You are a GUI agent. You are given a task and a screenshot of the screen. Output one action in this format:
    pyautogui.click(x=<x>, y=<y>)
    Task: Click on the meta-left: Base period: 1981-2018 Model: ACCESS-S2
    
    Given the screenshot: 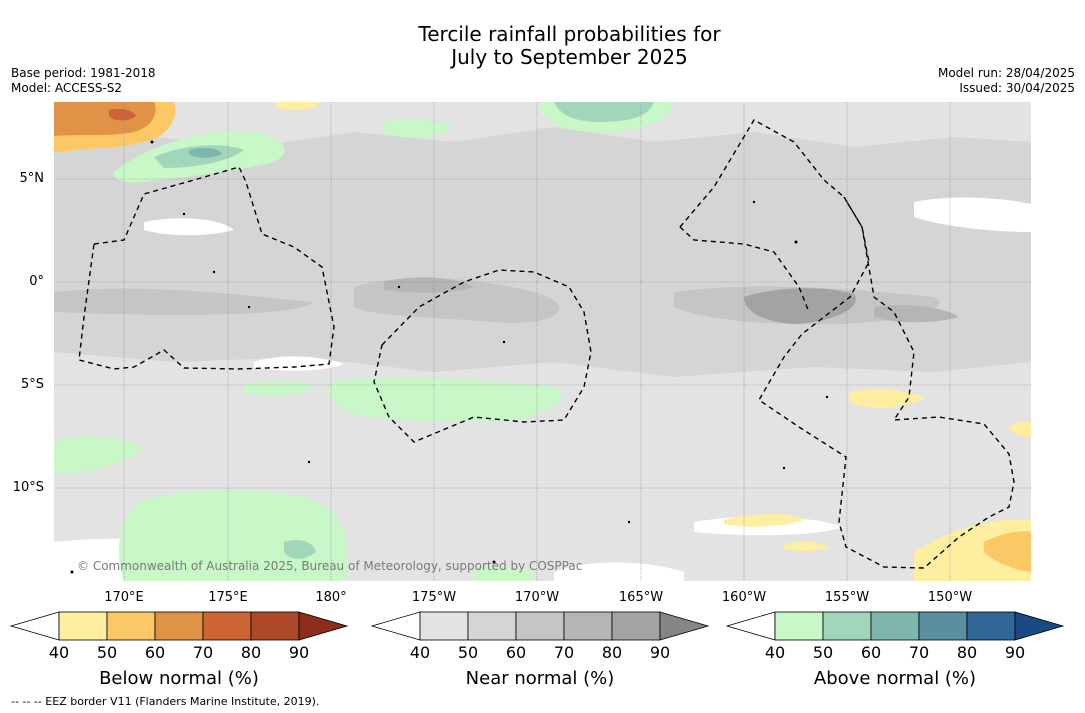 What is the action you would take?
    pyautogui.click(x=83, y=81)
    